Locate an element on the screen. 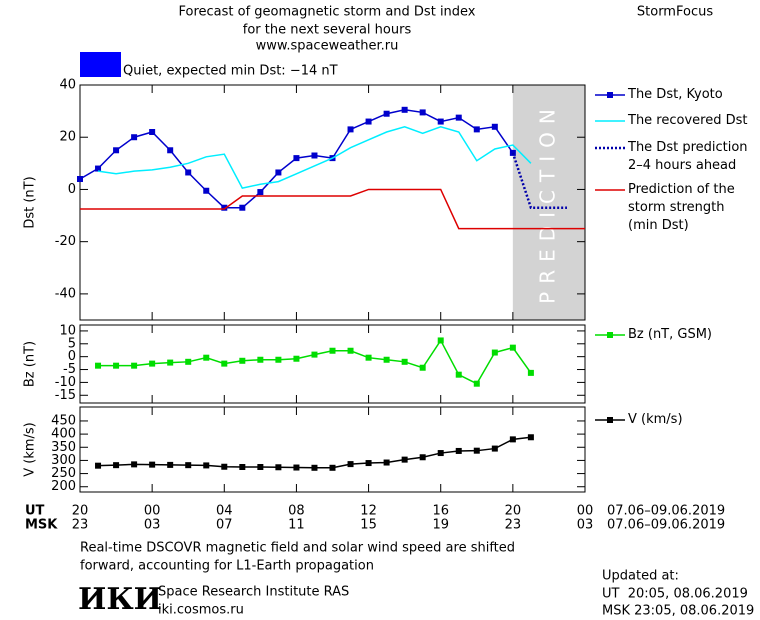  ut-label: UT is located at coordinates (35, 511).